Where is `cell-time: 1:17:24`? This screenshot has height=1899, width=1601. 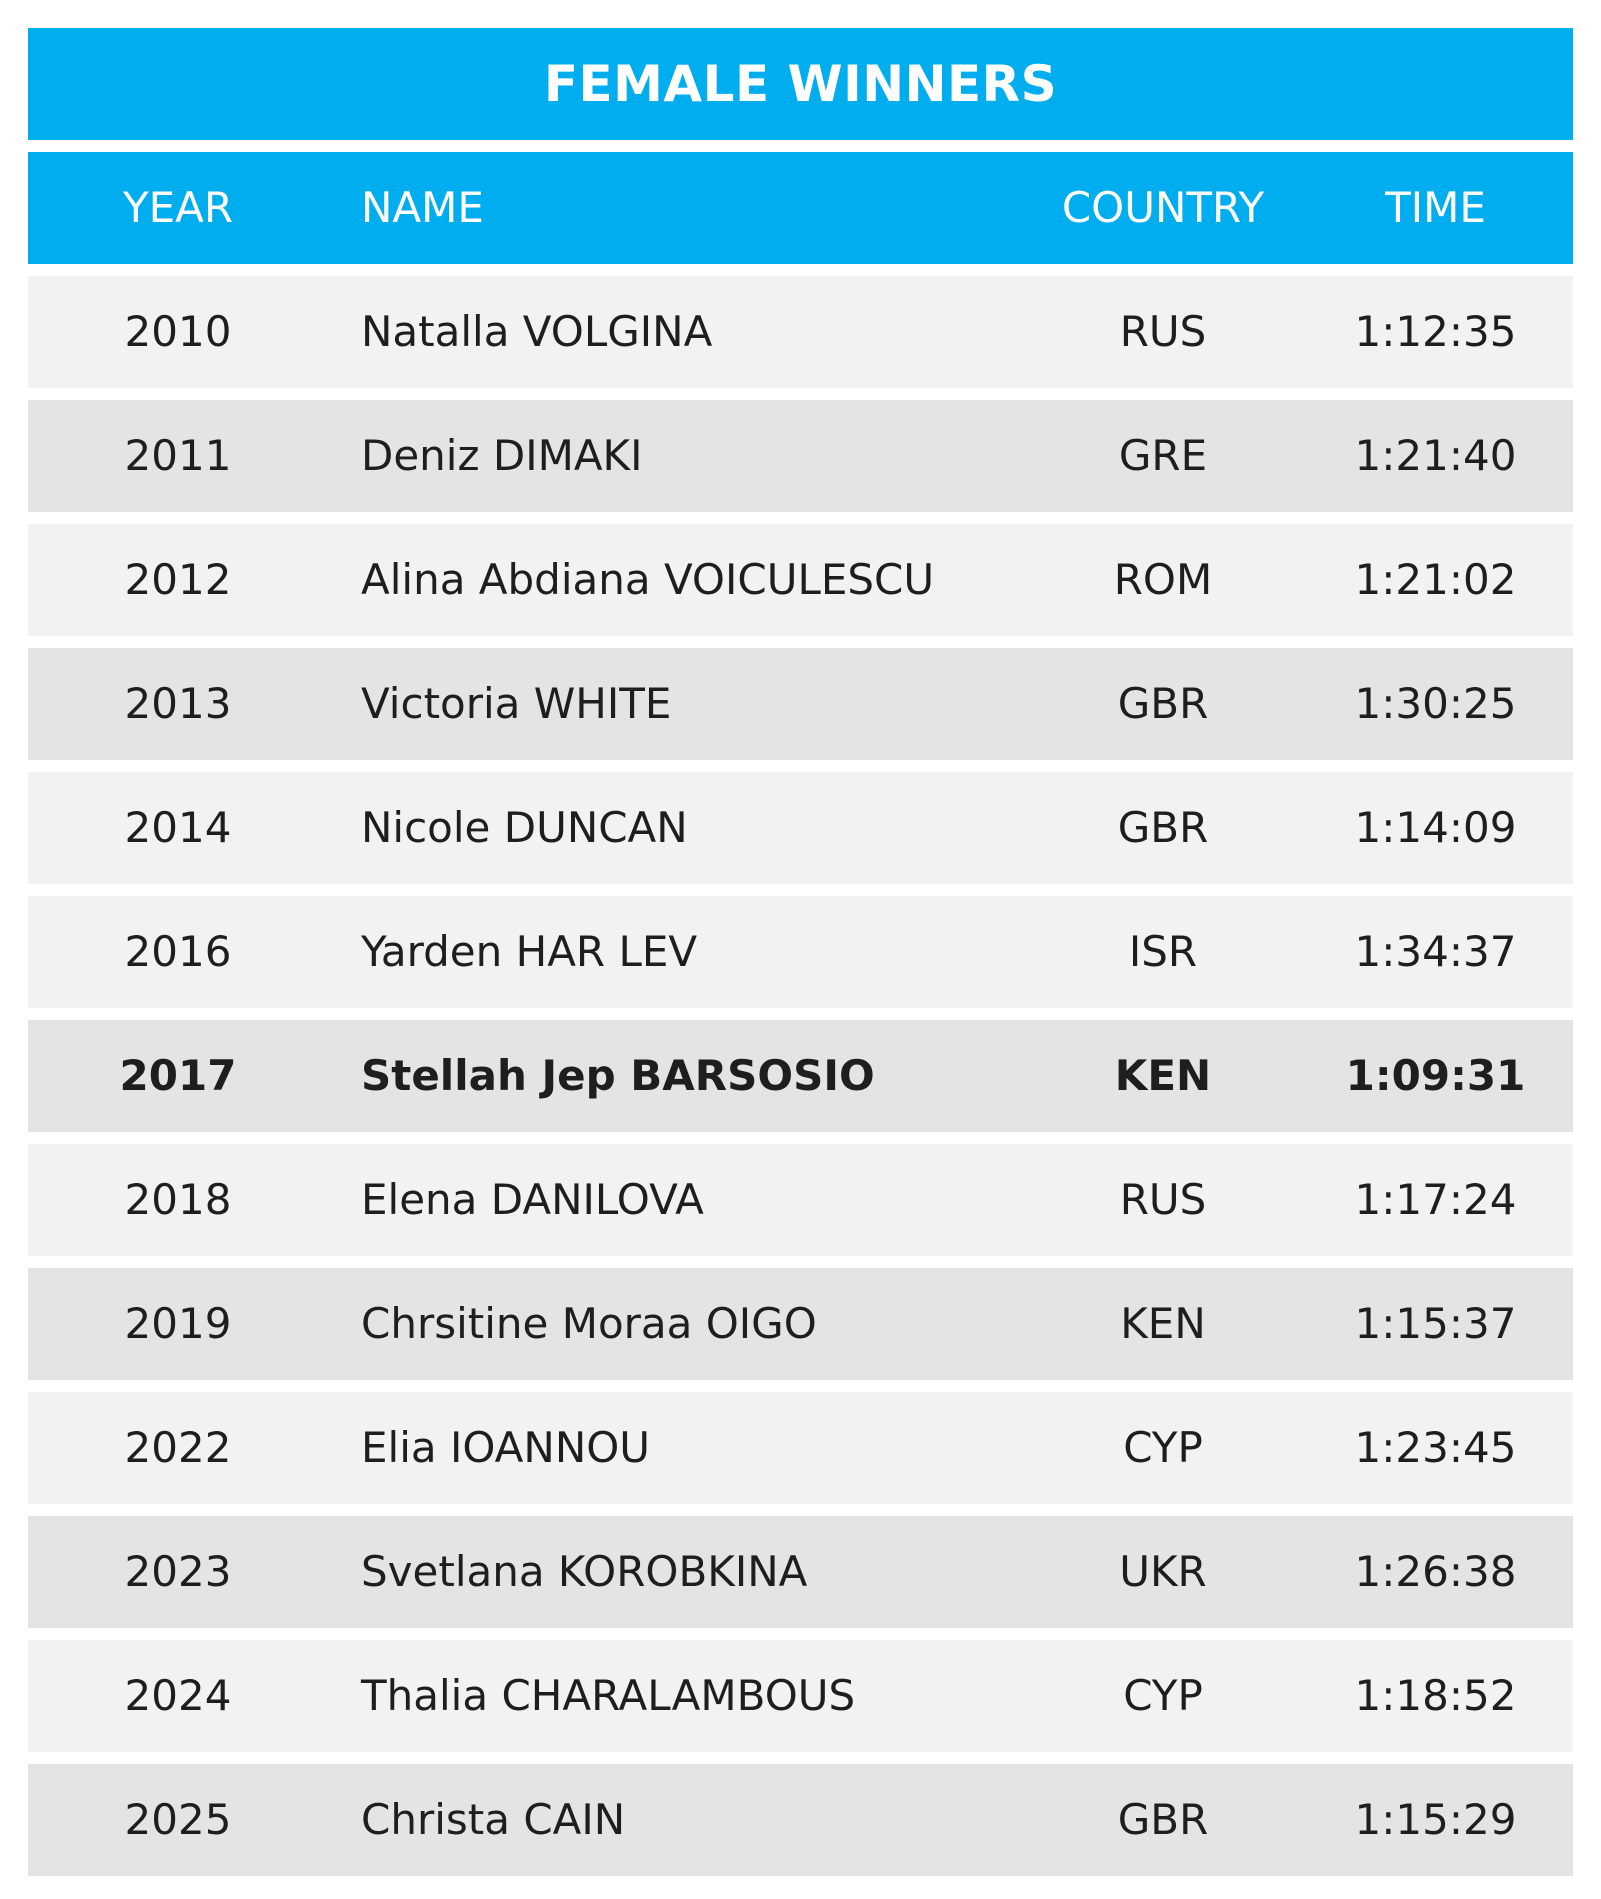
cell-time: 1:17:24 is located at coordinates (1435, 1199).